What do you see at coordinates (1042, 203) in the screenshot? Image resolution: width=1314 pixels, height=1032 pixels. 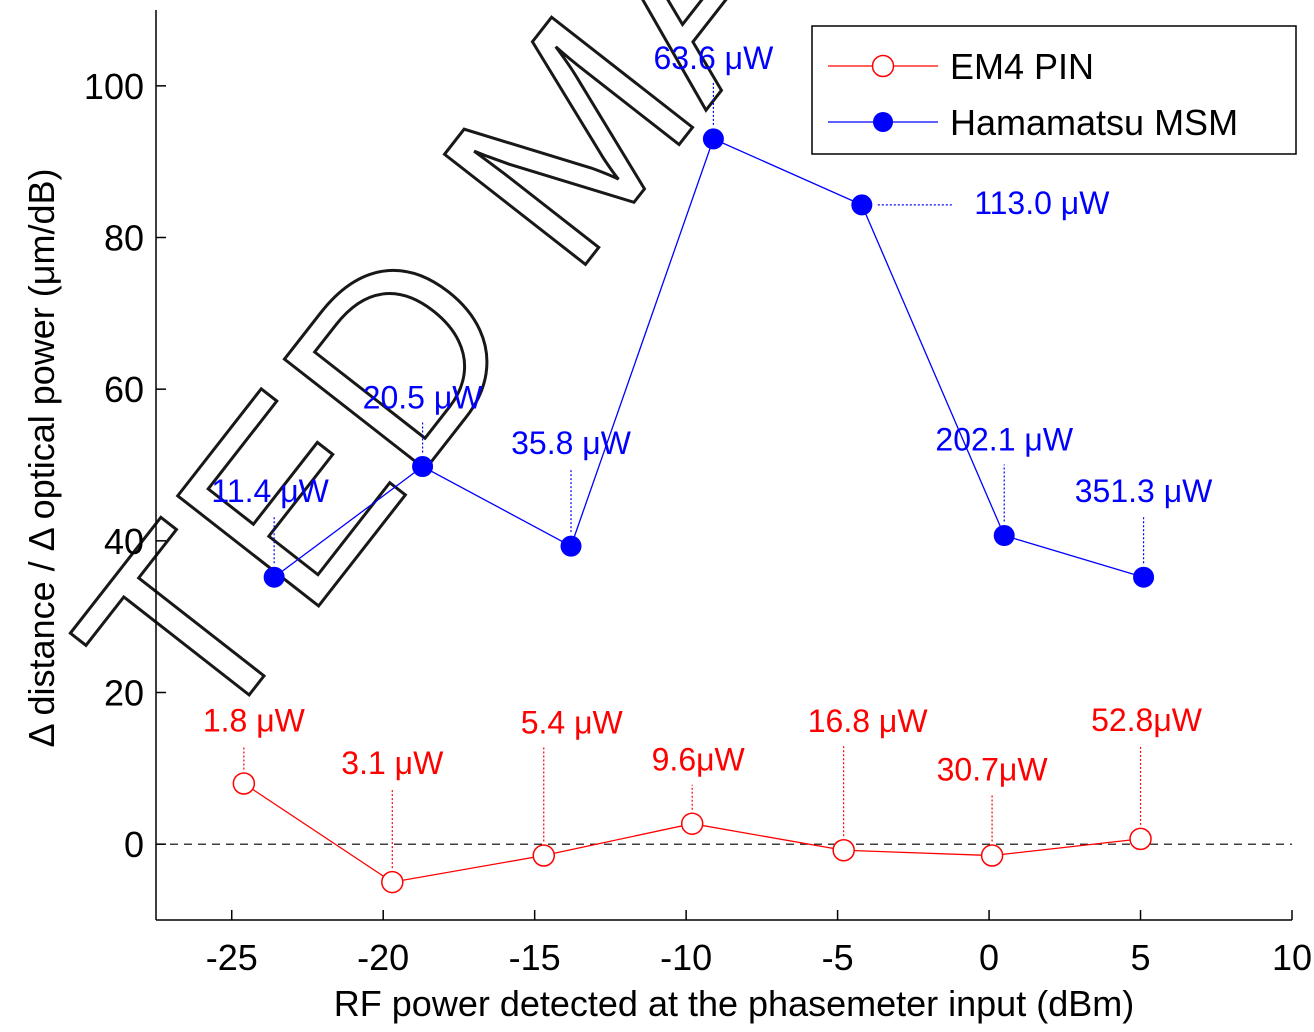 I see `data-label: 113.0 μW` at bounding box center [1042, 203].